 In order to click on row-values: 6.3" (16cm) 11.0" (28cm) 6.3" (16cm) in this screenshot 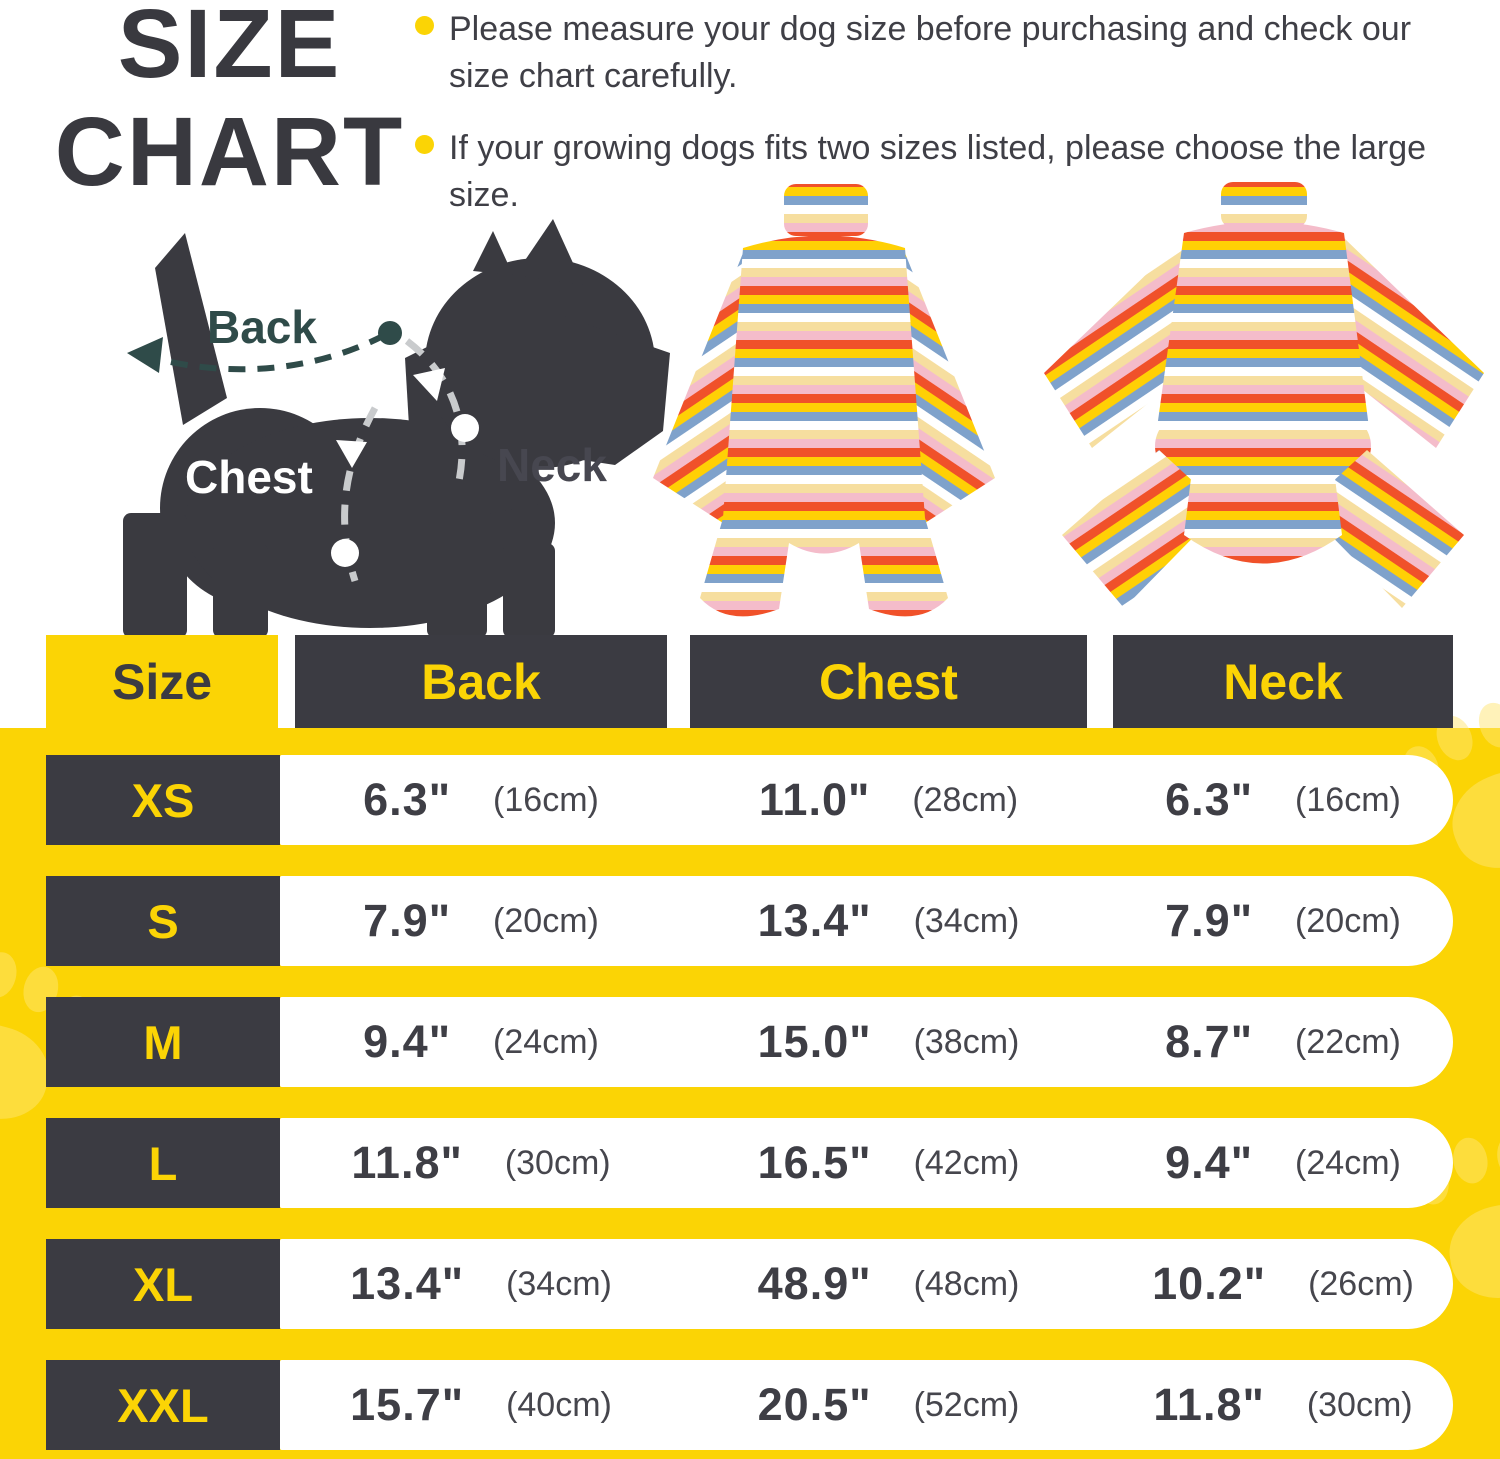, I will do `click(866, 800)`.